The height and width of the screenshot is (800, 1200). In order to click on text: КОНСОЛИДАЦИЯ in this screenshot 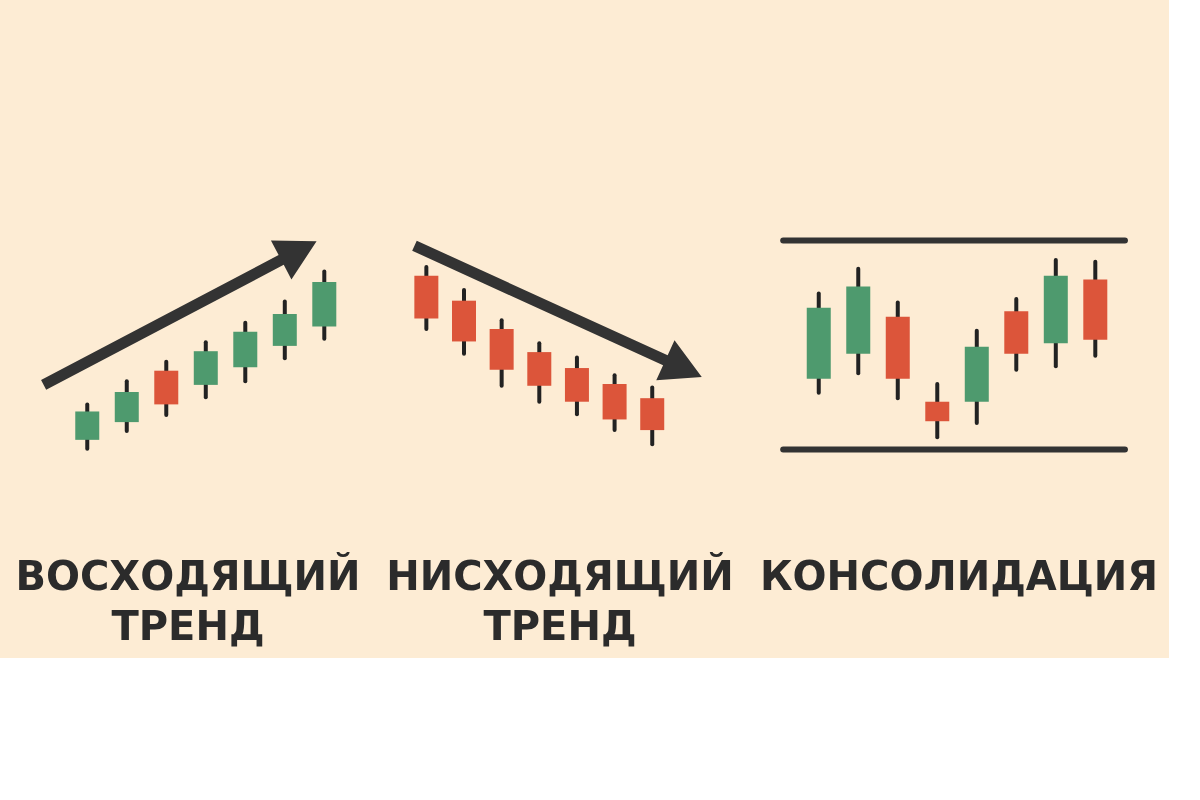, I will do `click(959, 576)`.